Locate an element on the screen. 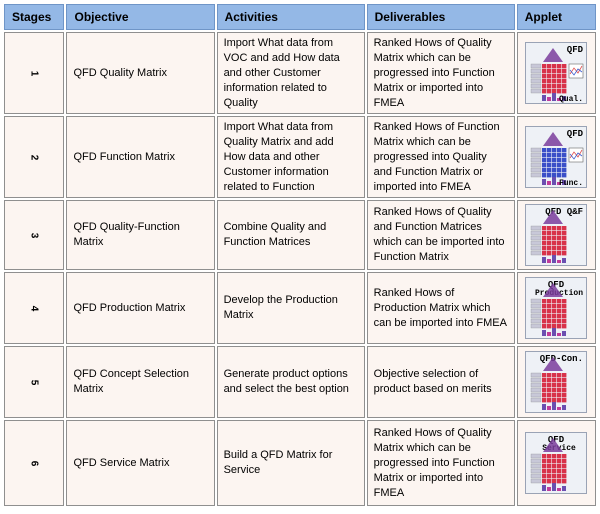  applet-label-bottom: Qual. is located at coordinates (571, 99).